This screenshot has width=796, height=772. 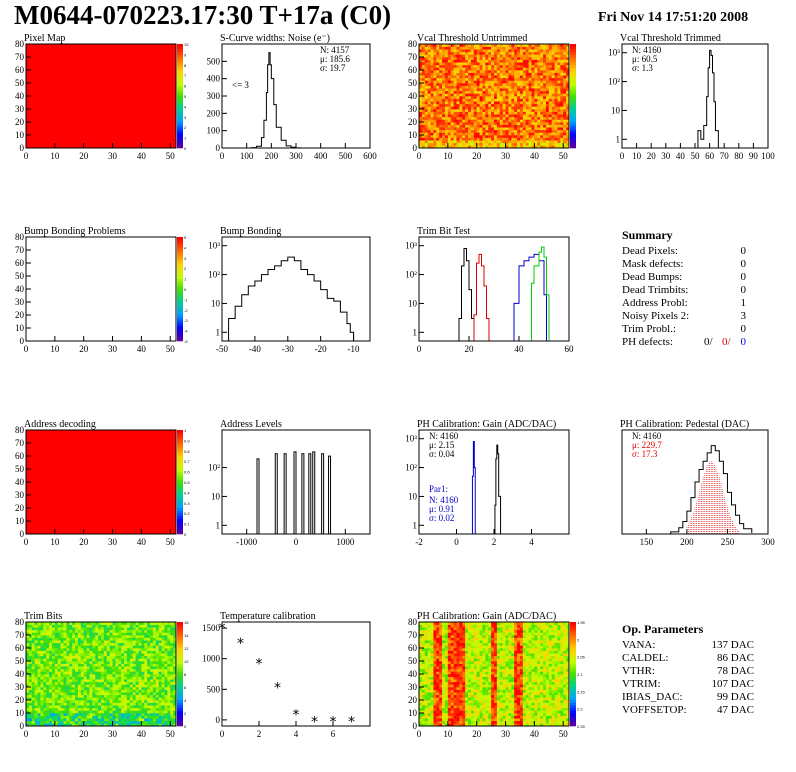 What do you see at coordinates (246, 542) in the screenshot?
I see `x-tick-label: -1000` at bounding box center [246, 542].